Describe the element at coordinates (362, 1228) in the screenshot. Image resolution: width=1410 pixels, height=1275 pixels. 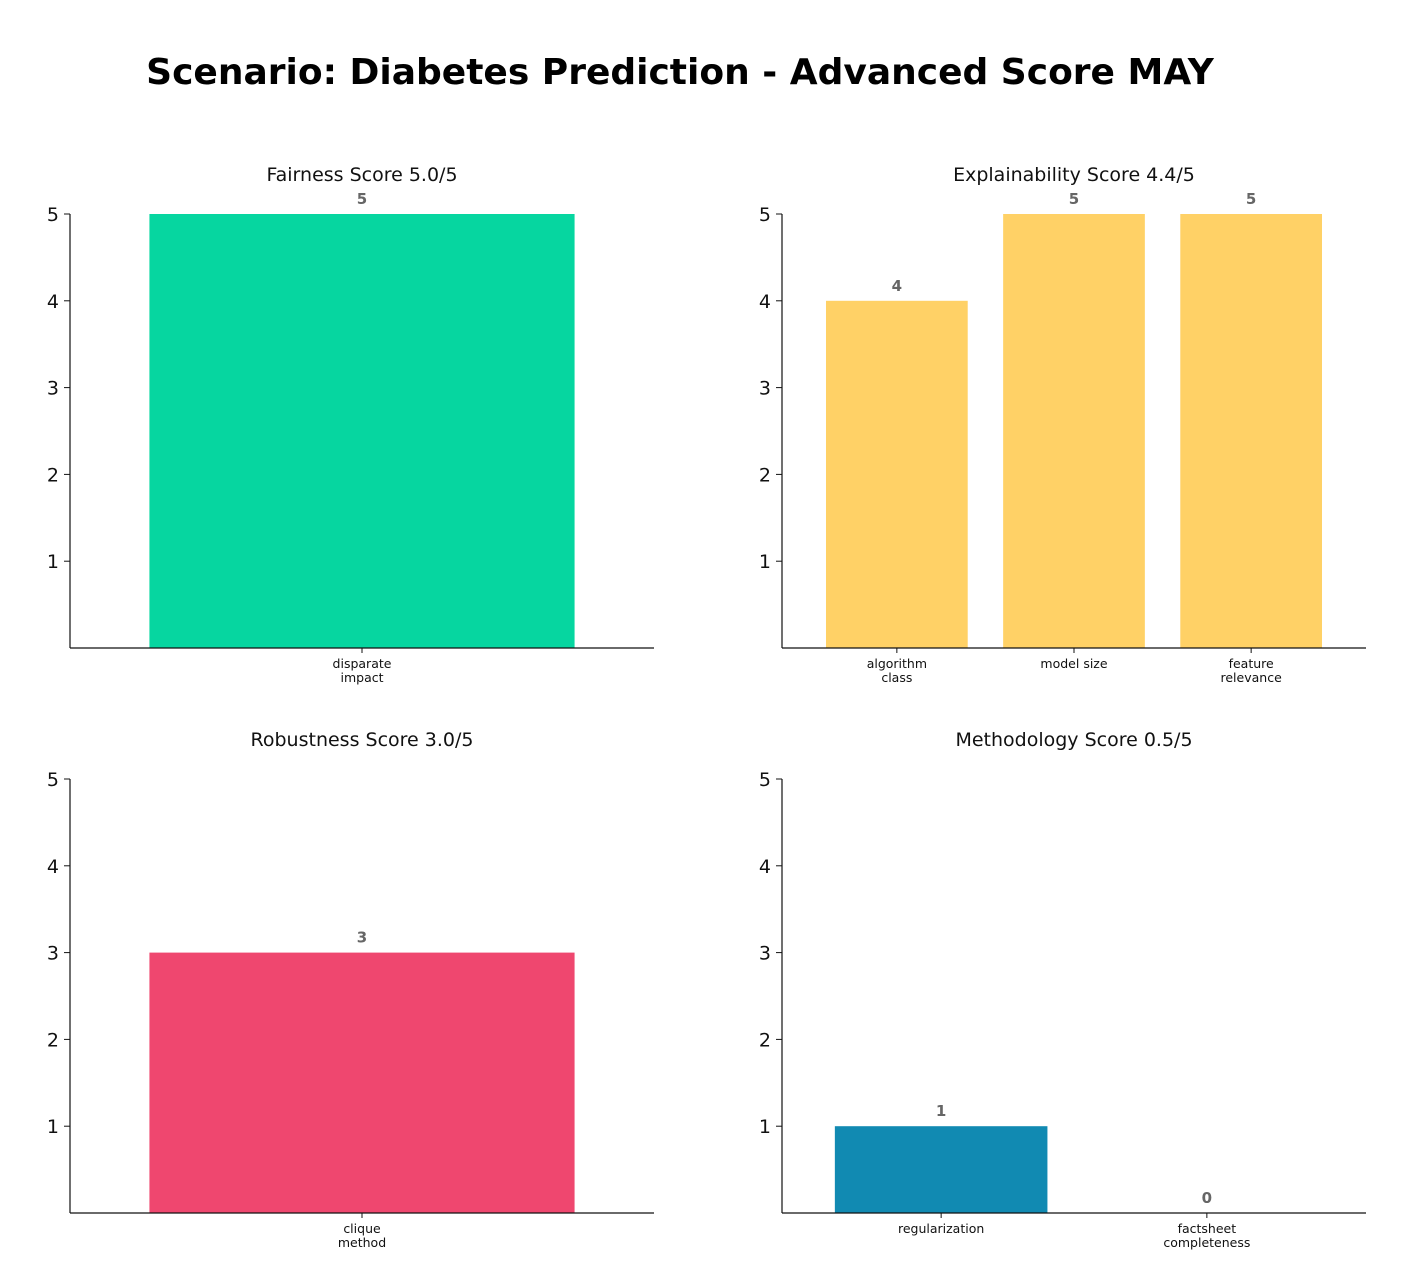
I see `x-tick-label: clique` at that location.